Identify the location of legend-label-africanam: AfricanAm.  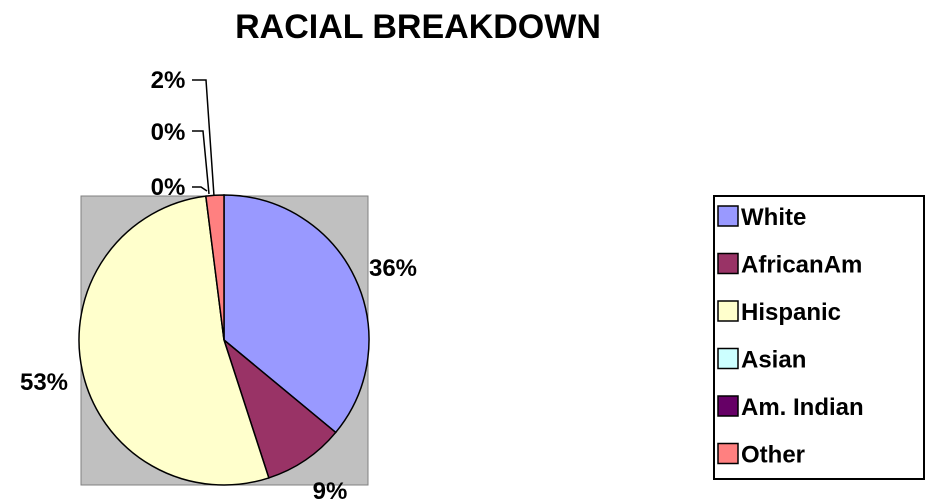
(801, 265).